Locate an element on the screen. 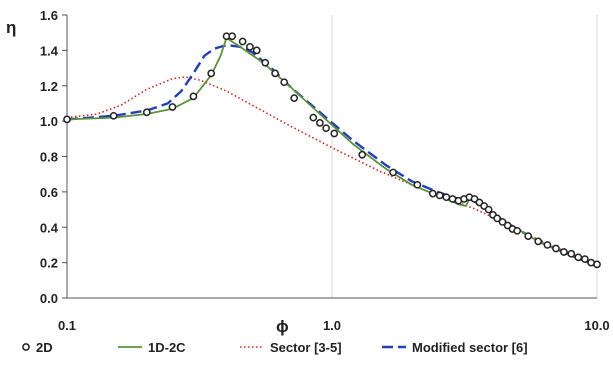 This screenshot has height=367, width=613. y-tick-label: 0.2 is located at coordinates (49, 263).